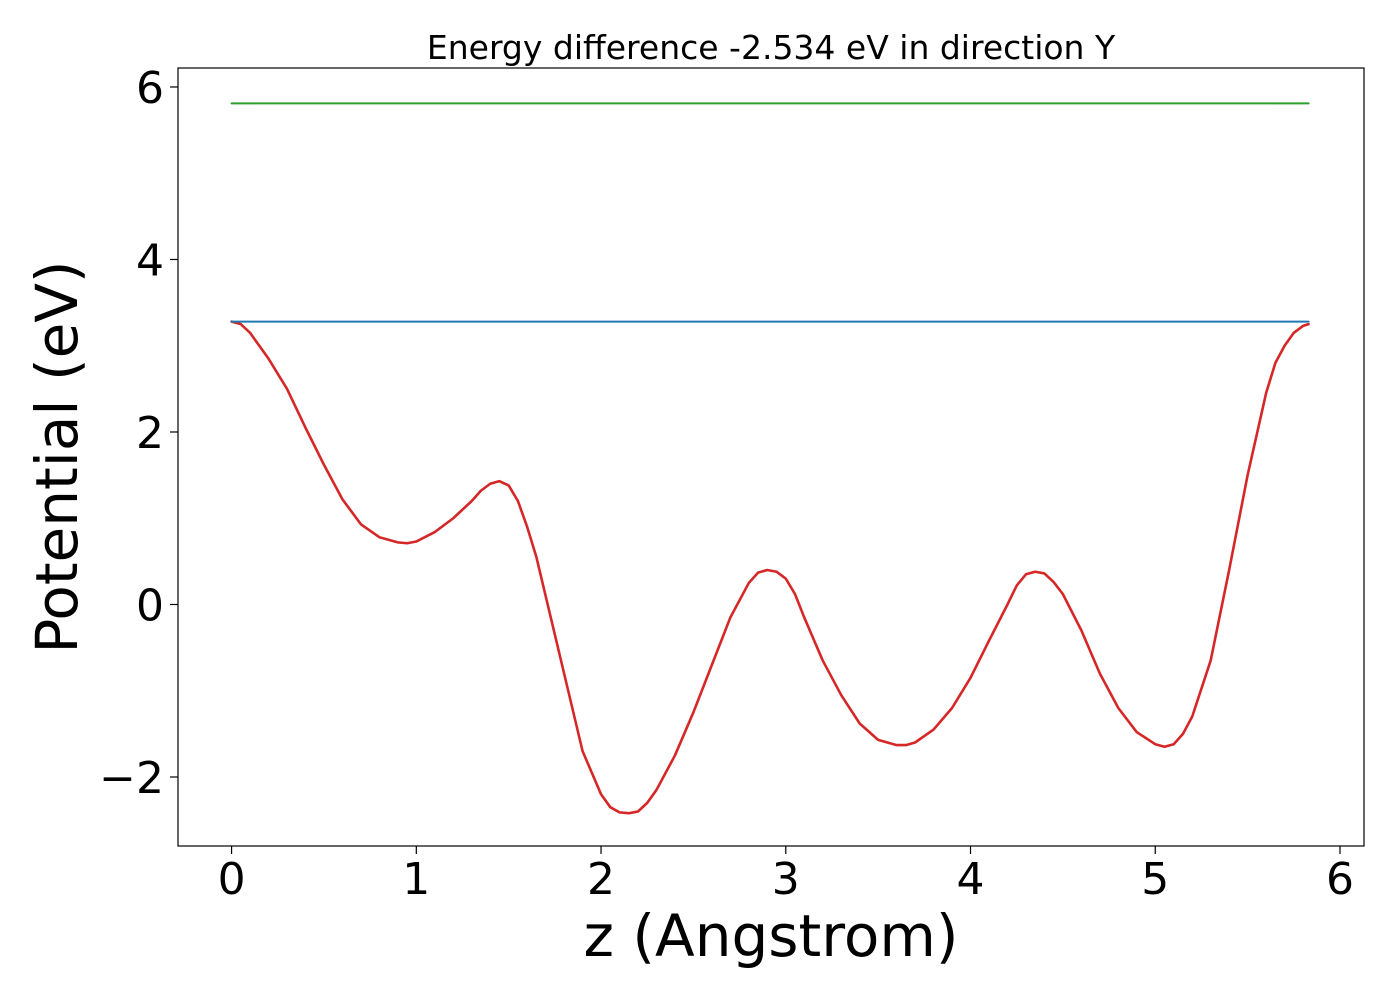  What do you see at coordinates (1155, 879) in the screenshot?
I see `x-tick-label: 5` at bounding box center [1155, 879].